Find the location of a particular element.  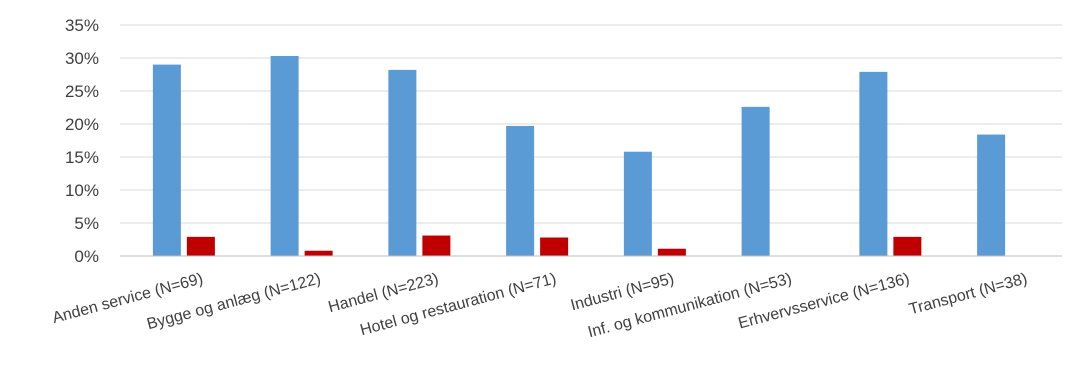

y-tick-label: 25% is located at coordinates (82, 91).